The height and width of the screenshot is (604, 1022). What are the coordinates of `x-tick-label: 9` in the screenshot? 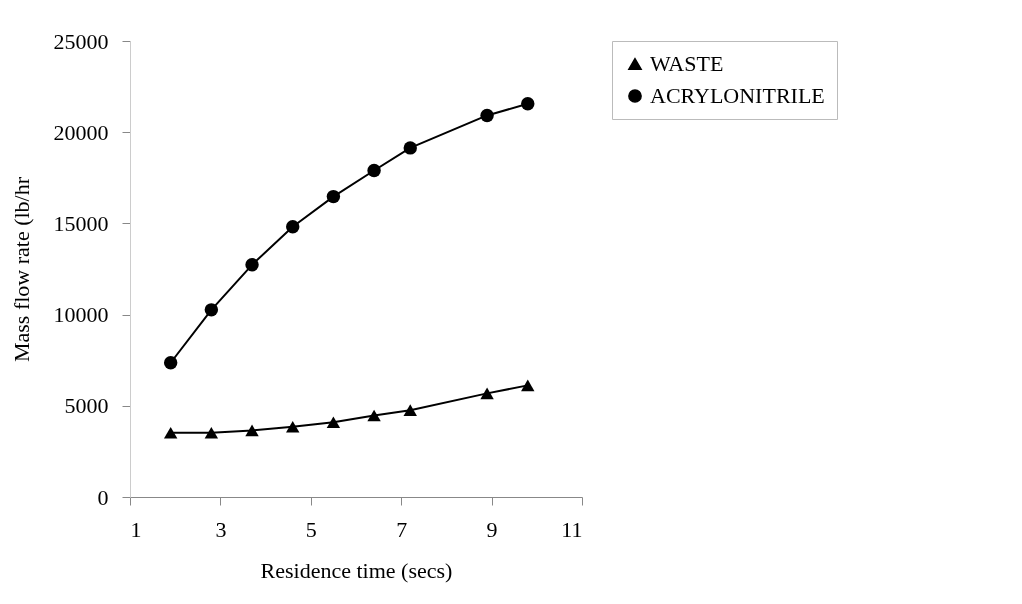 It's located at (492, 529).